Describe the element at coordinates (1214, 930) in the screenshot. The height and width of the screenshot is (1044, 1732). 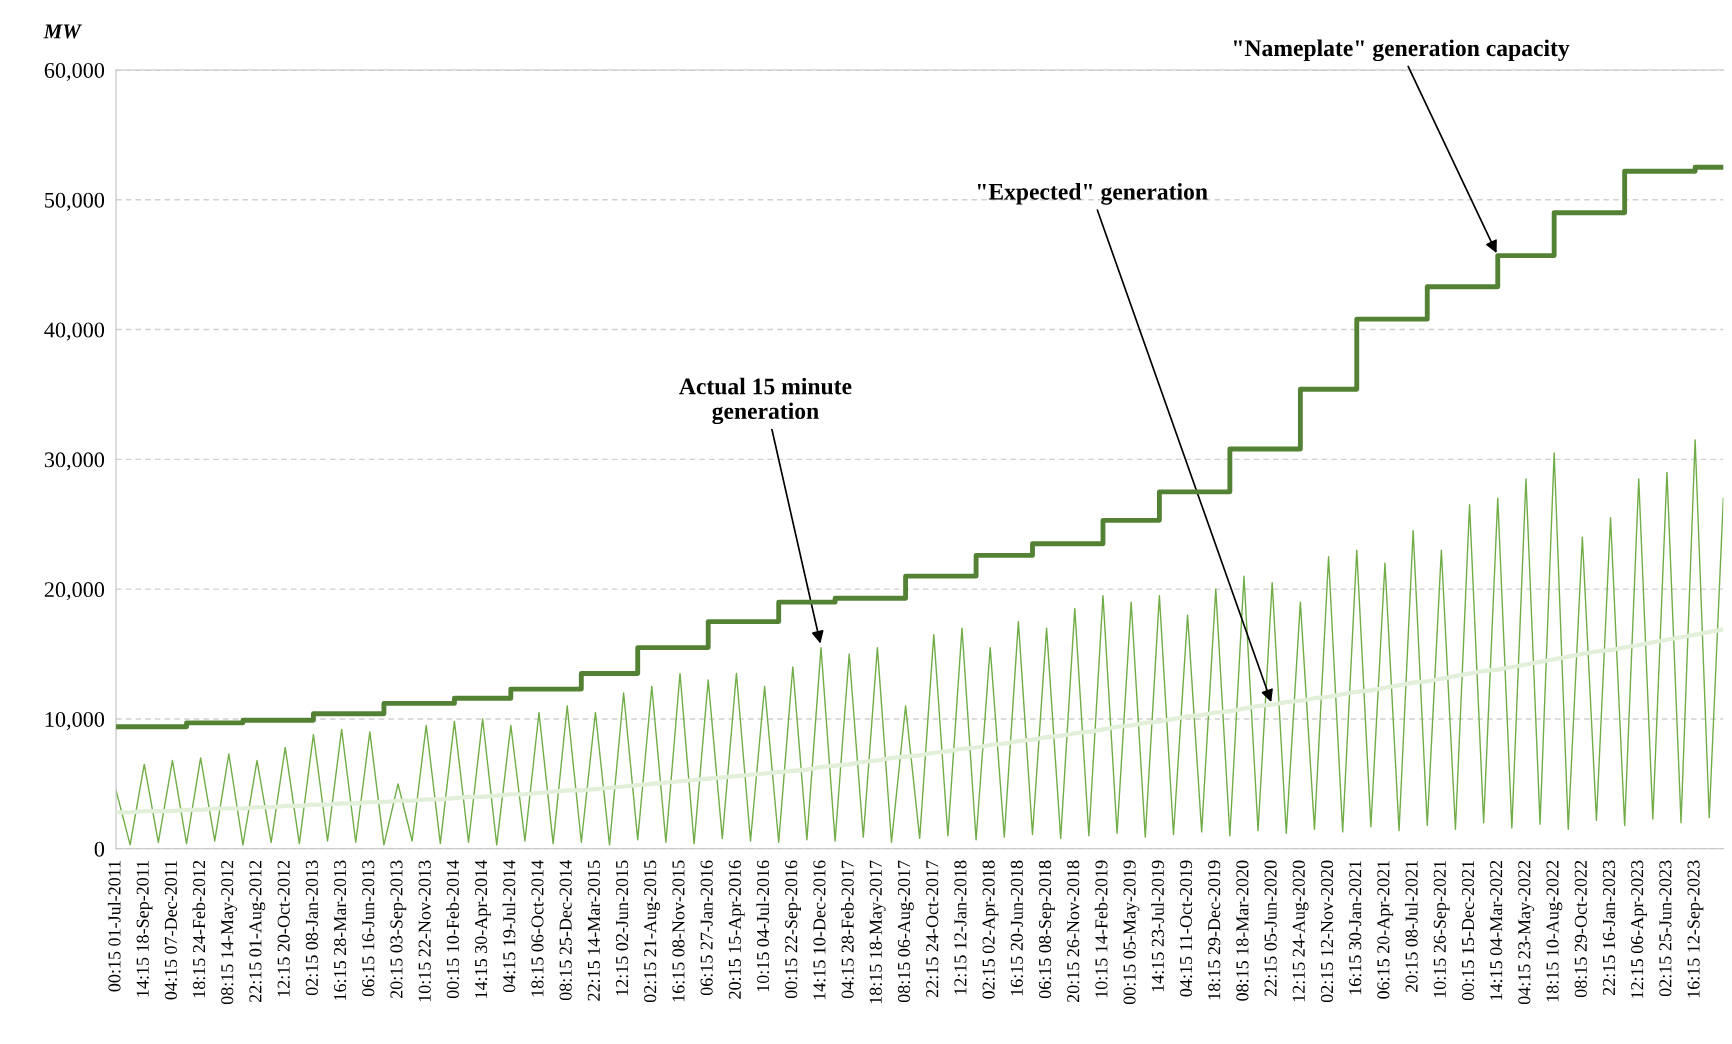
I see `x-tick-label: 18:15 29-Dec-2019` at that location.